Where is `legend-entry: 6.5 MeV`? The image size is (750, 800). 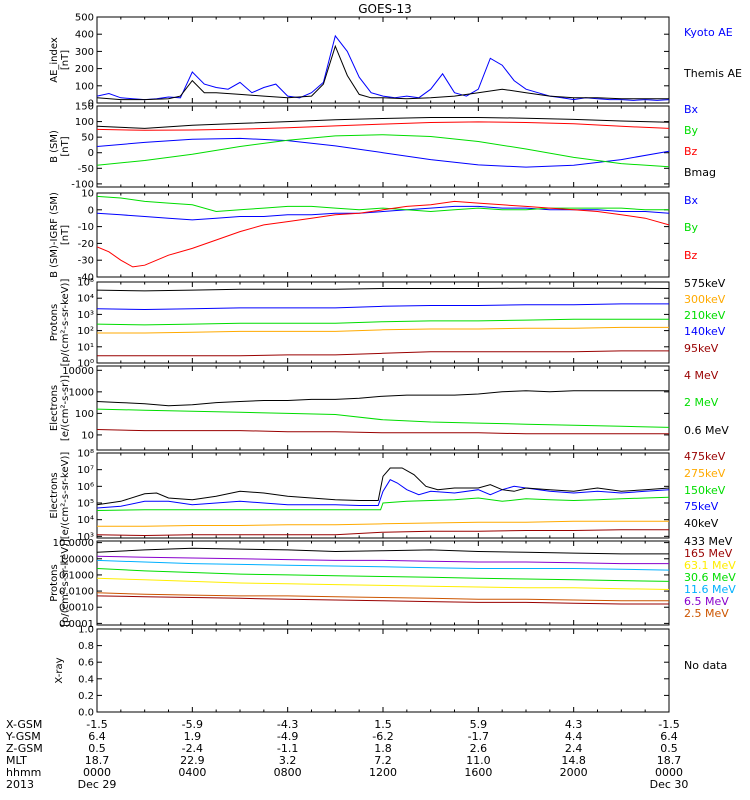
legend-entry: 6.5 MeV is located at coordinates (706, 601).